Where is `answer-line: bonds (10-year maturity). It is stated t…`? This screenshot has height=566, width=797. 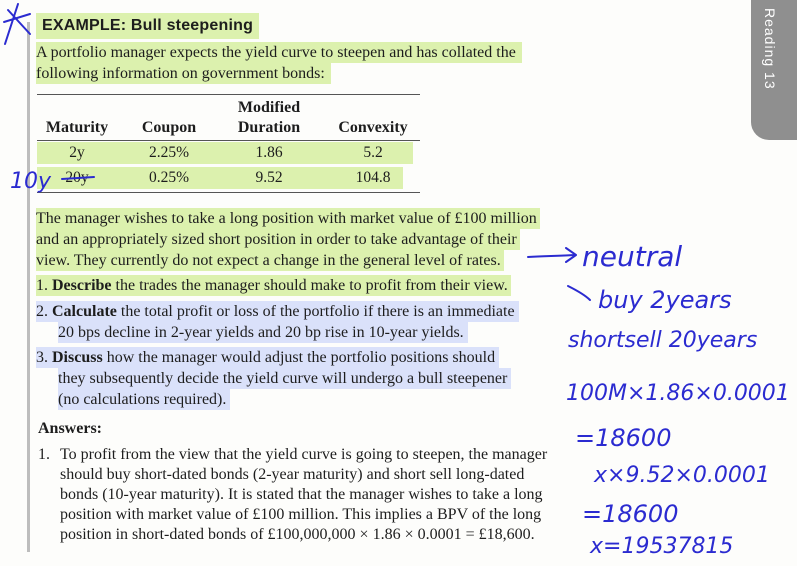 answer-line: bonds (10-year maturity). It is stated t… is located at coordinates (301, 494).